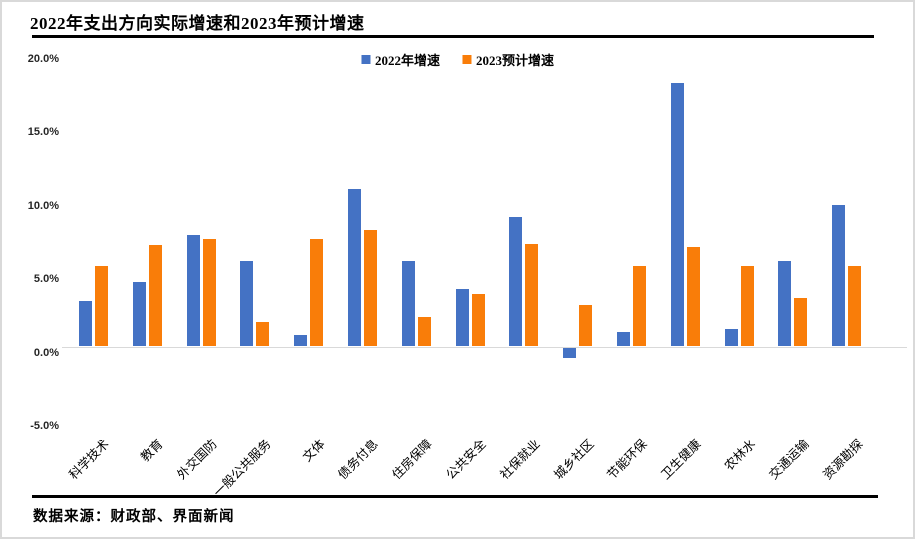 This screenshot has width=915, height=539. What do you see at coordinates (453, 36) in the screenshot?
I see `title-underline` at bounding box center [453, 36].